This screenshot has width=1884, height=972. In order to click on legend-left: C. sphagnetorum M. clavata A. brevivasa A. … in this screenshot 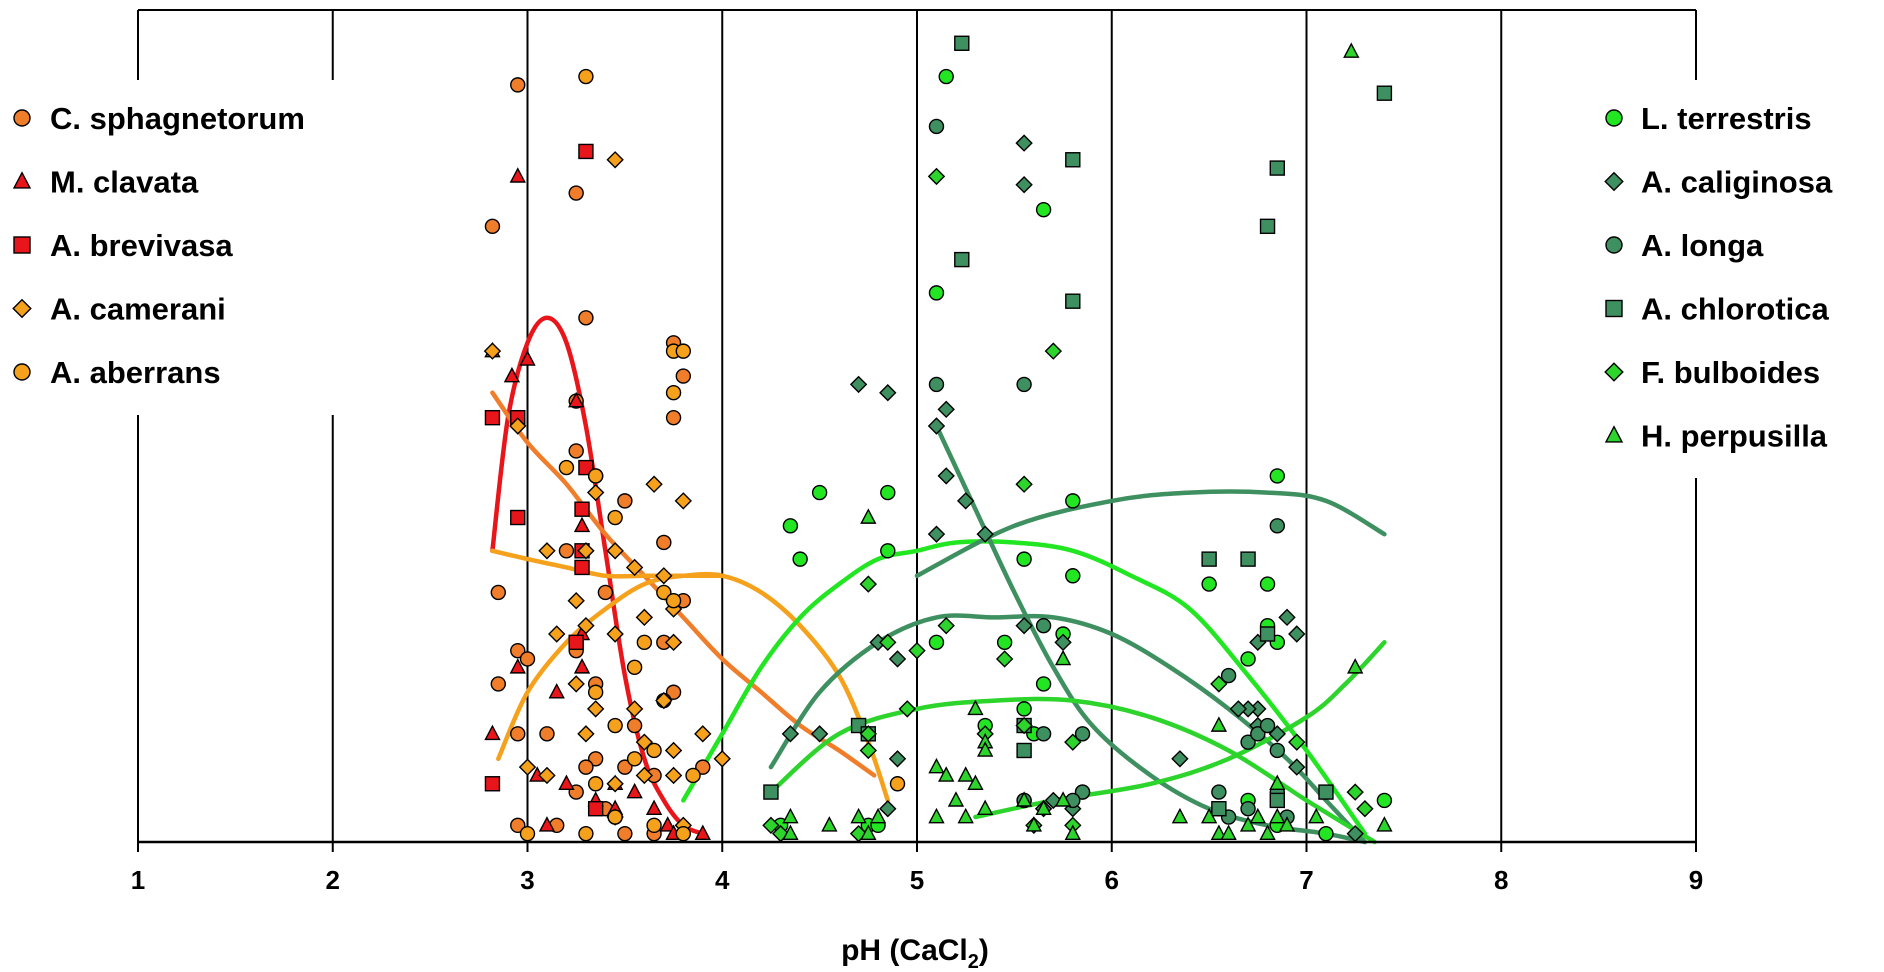, I will do `click(158, 245)`.